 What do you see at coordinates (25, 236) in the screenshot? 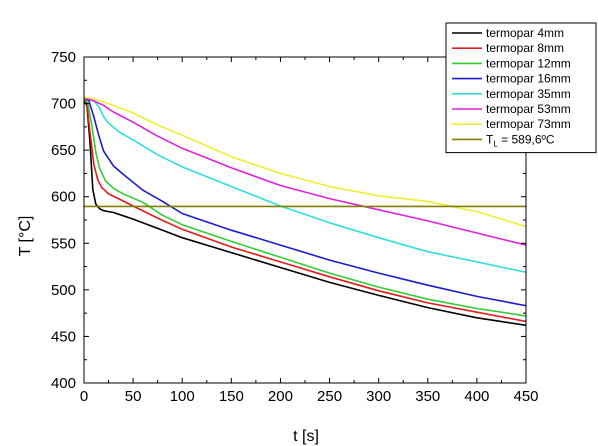
I see `y-axis-title: T [°C]` at bounding box center [25, 236].